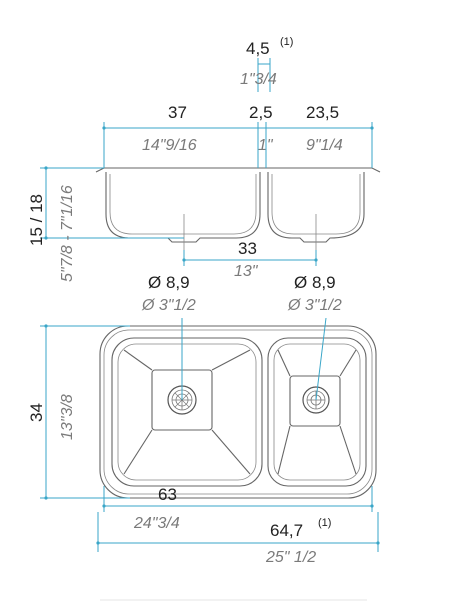 The width and height of the screenshot is (467, 615). What do you see at coordinates (258, 79) in the screenshot?
I see `overflow-width-imperial: 1"3/4` at bounding box center [258, 79].